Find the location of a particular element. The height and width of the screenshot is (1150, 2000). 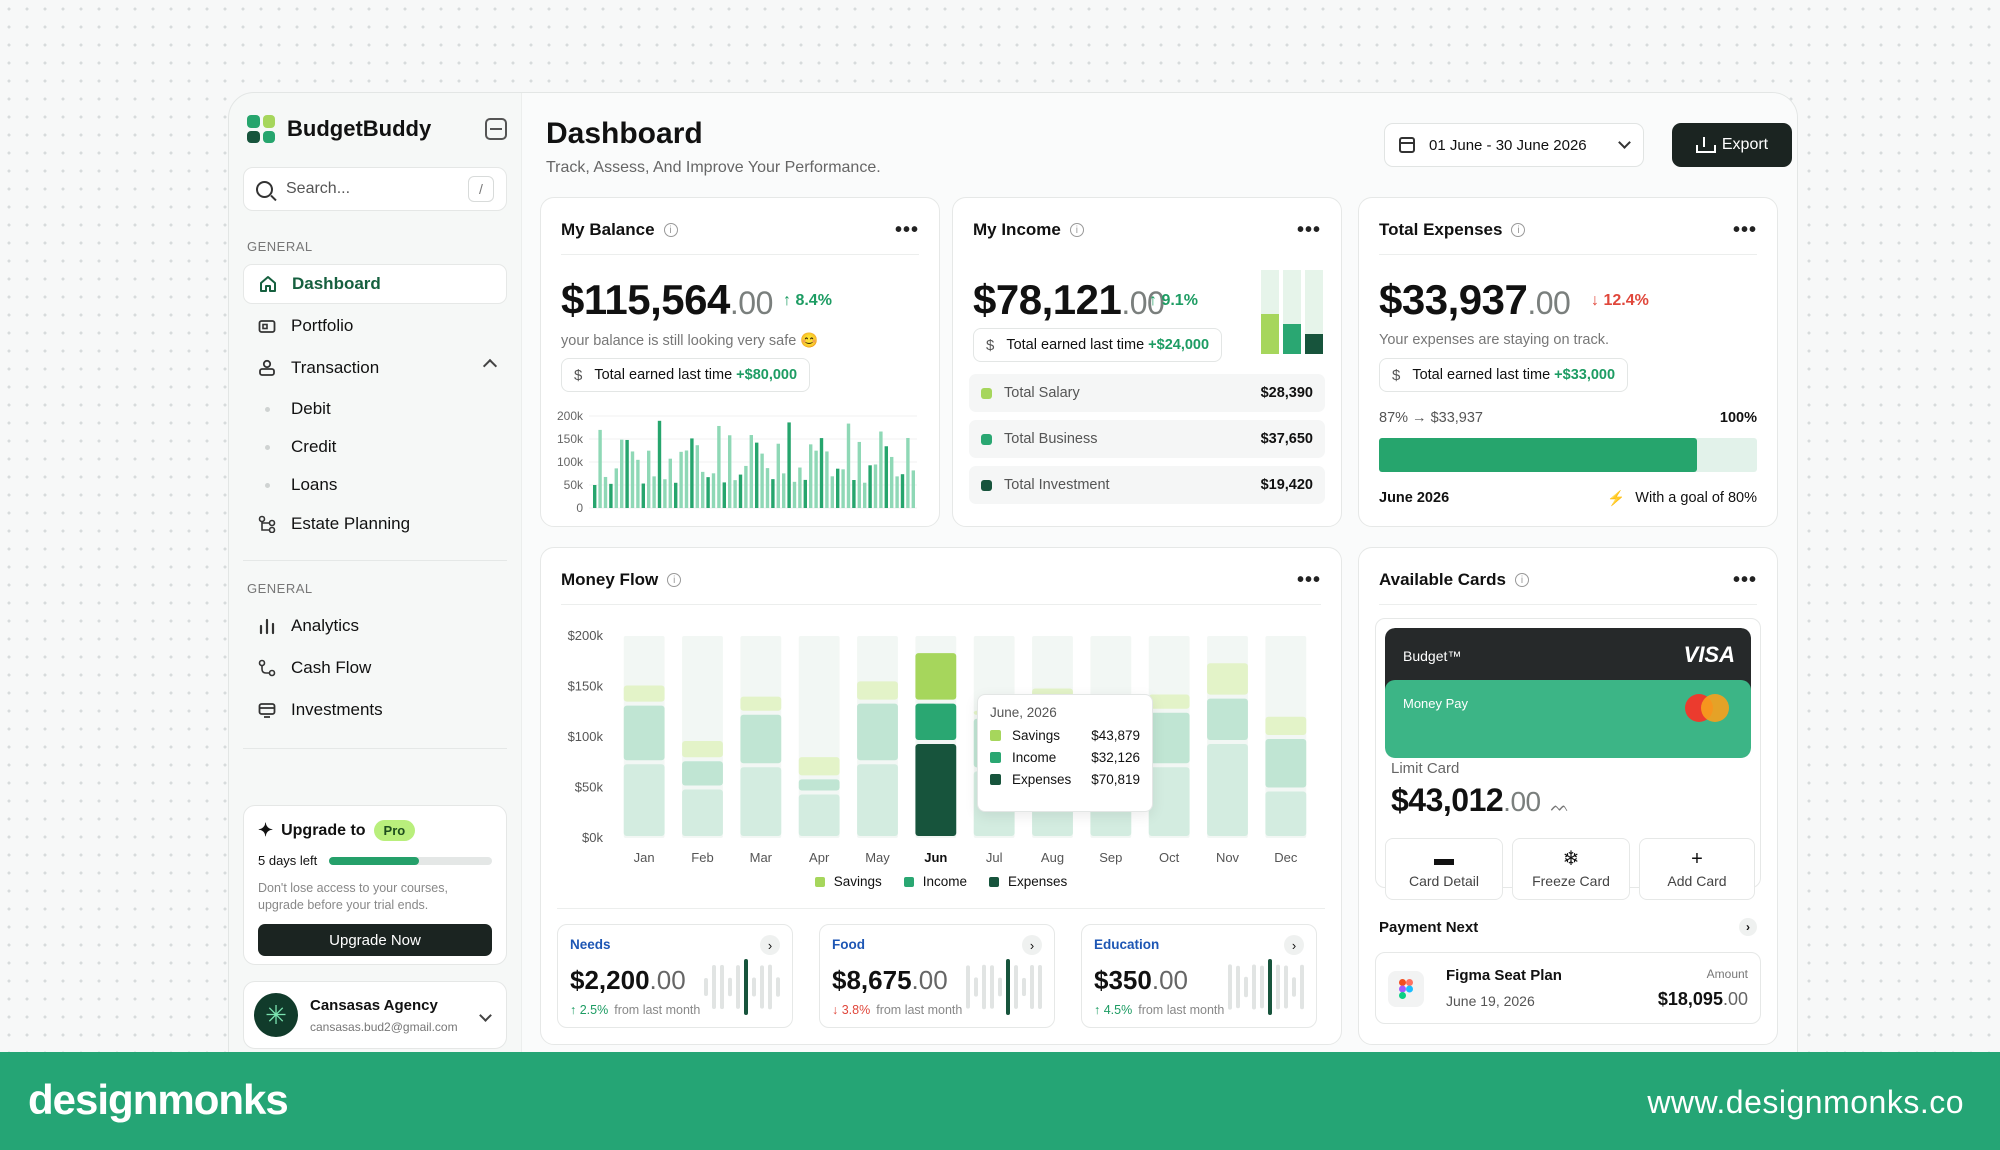

income-row-investment: Total Investment $19,420 is located at coordinates (1147, 485).